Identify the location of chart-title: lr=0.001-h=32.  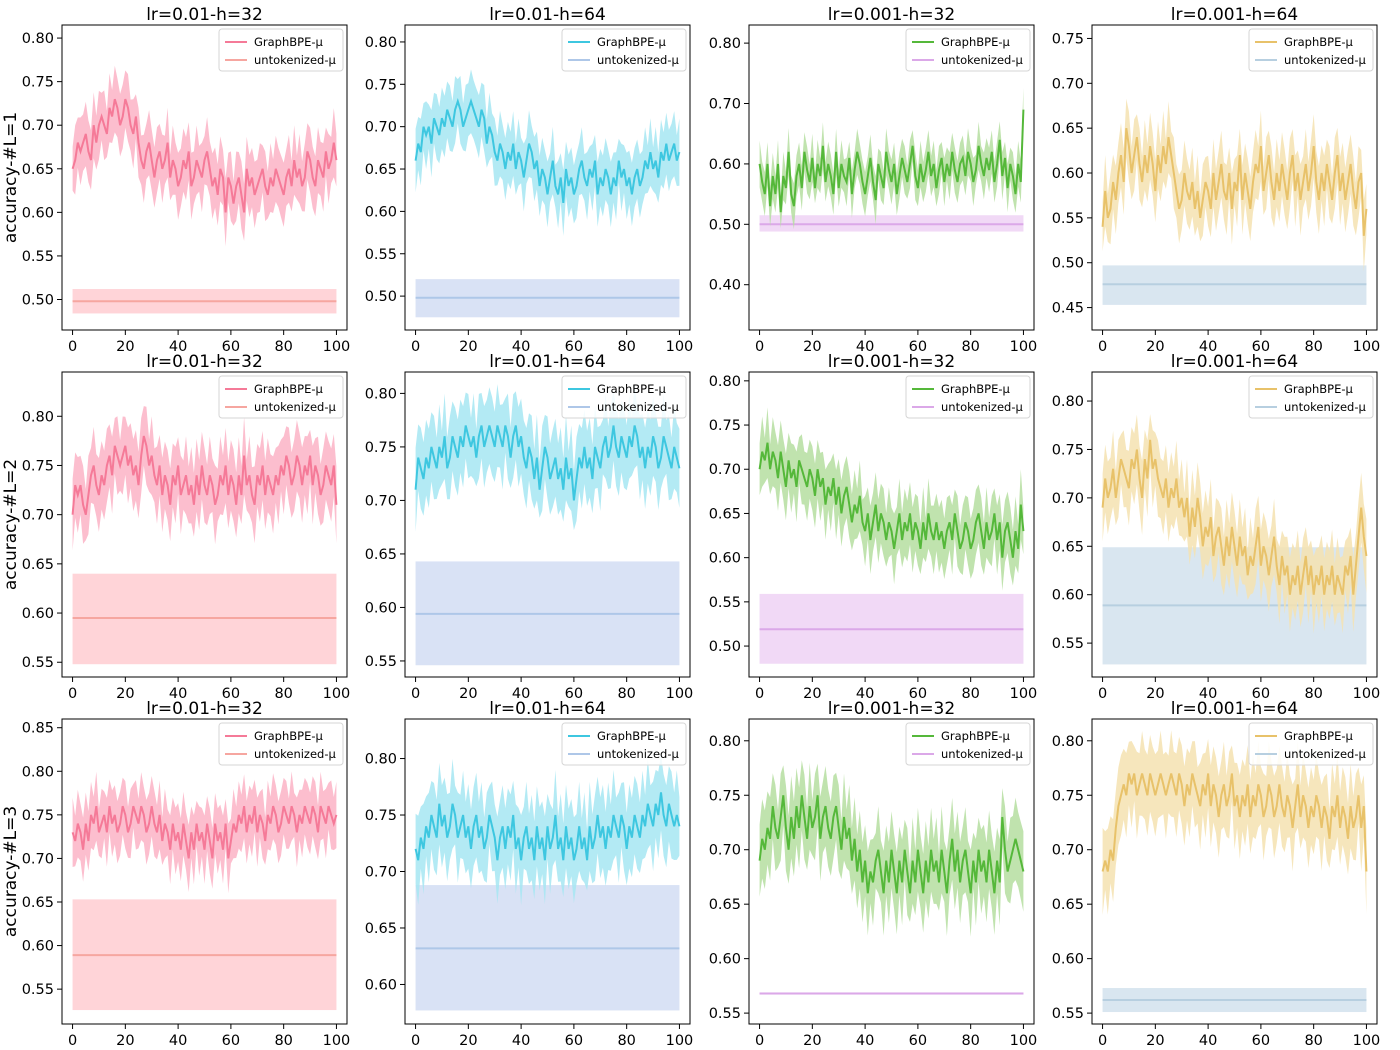
(891, 15).